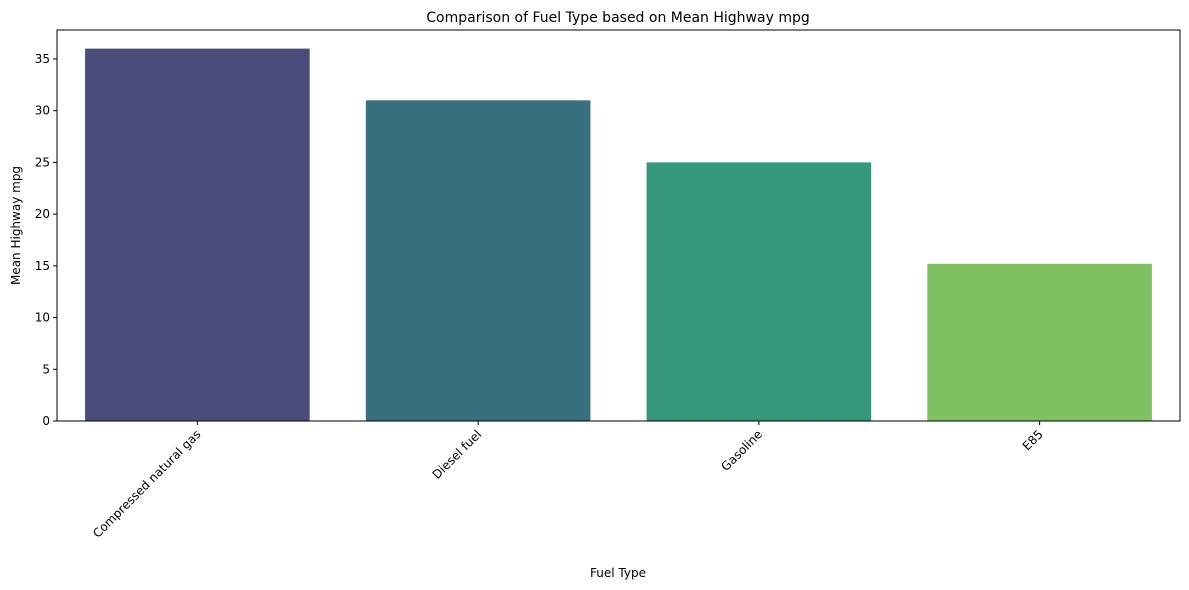 Image resolution: width=1189 pixels, height=590 pixels. What do you see at coordinates (1039, 342) in the screenshot?
I see `bar-e85` at bounding box center [1039, 342].